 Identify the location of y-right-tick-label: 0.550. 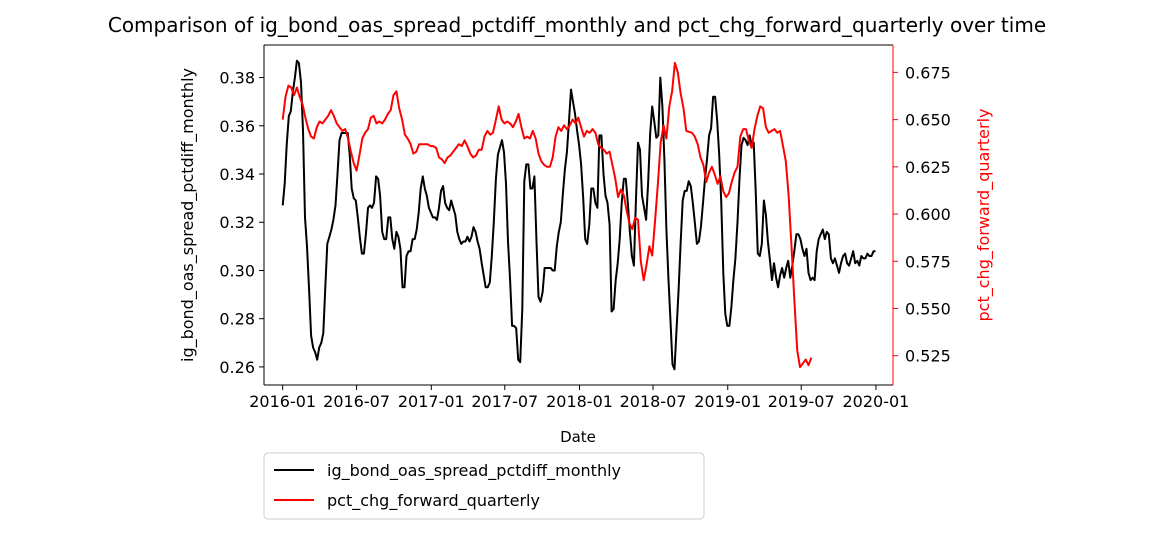
(928, 309).